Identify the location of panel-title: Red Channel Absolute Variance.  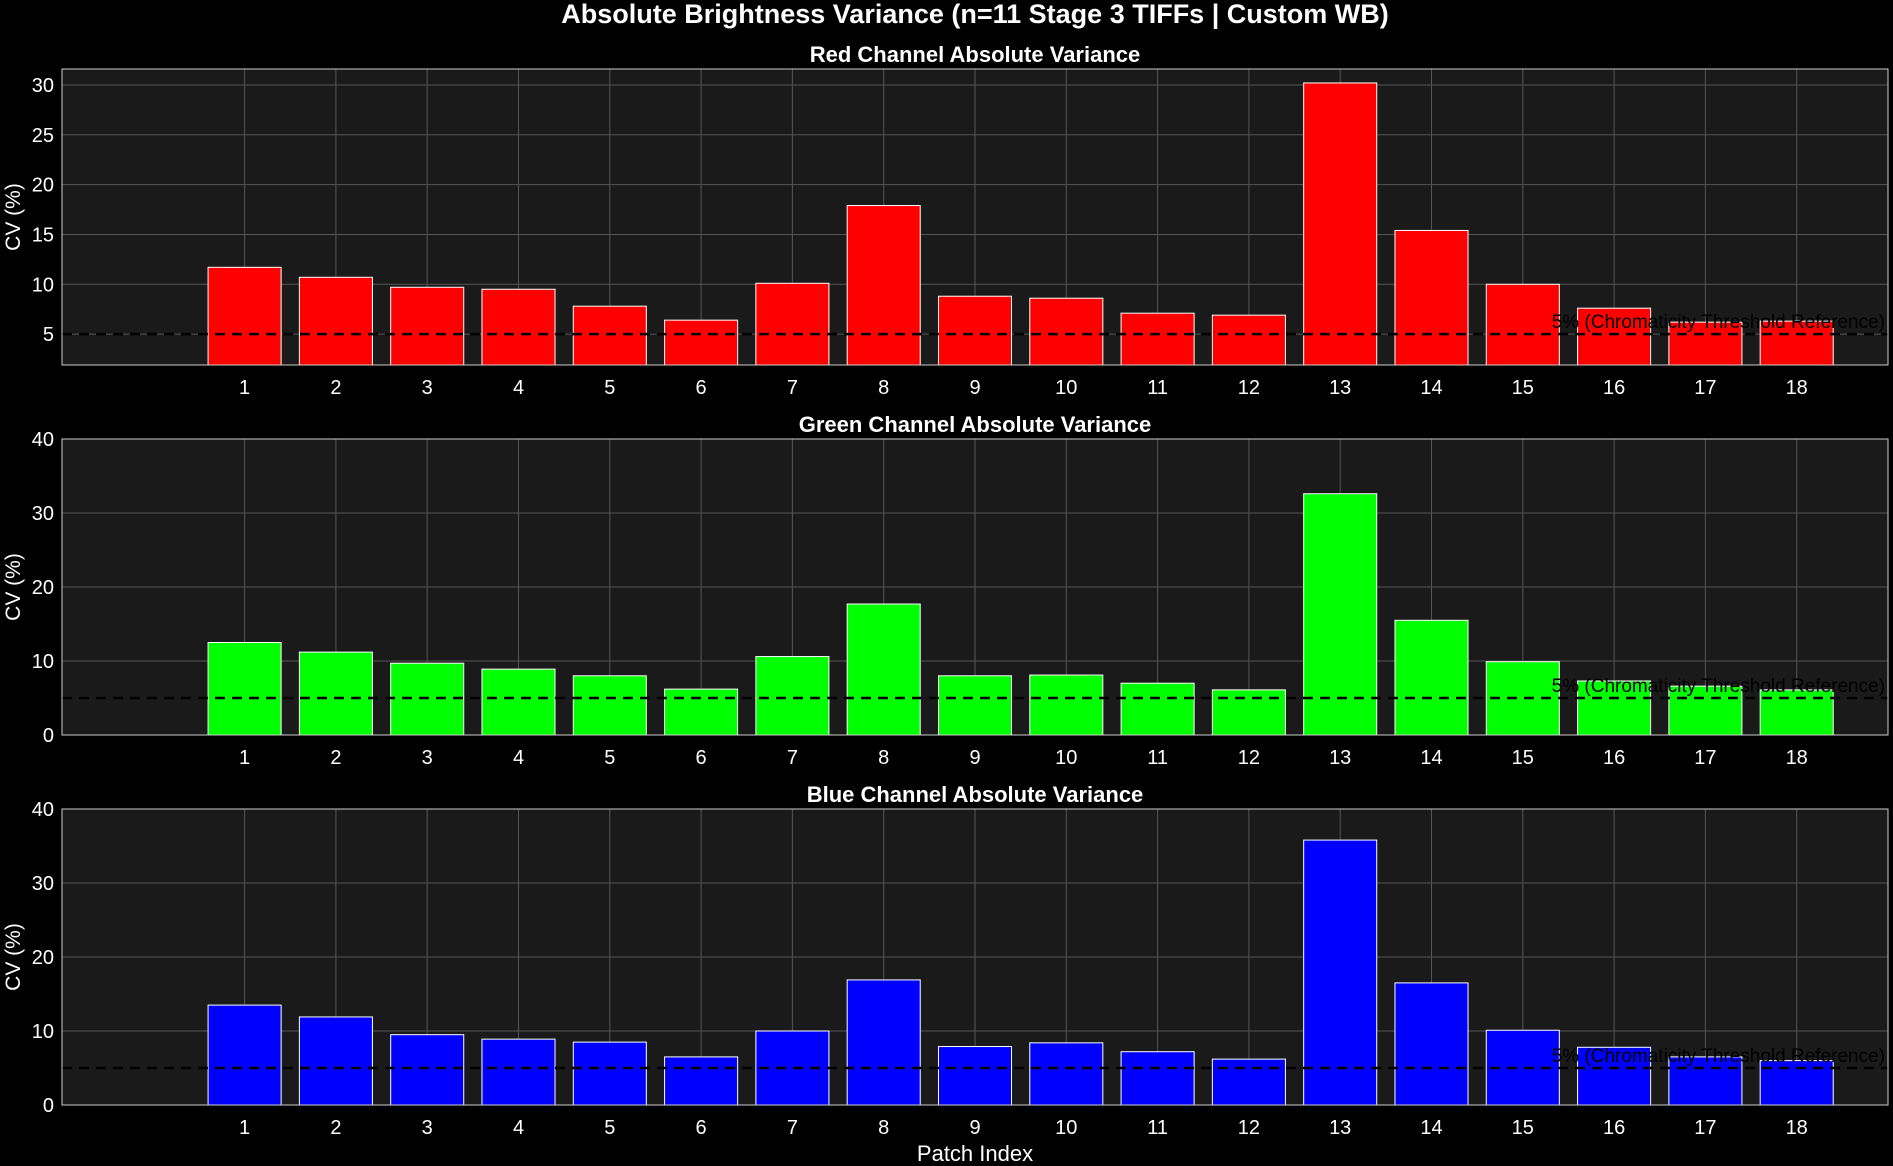
(975, 54).